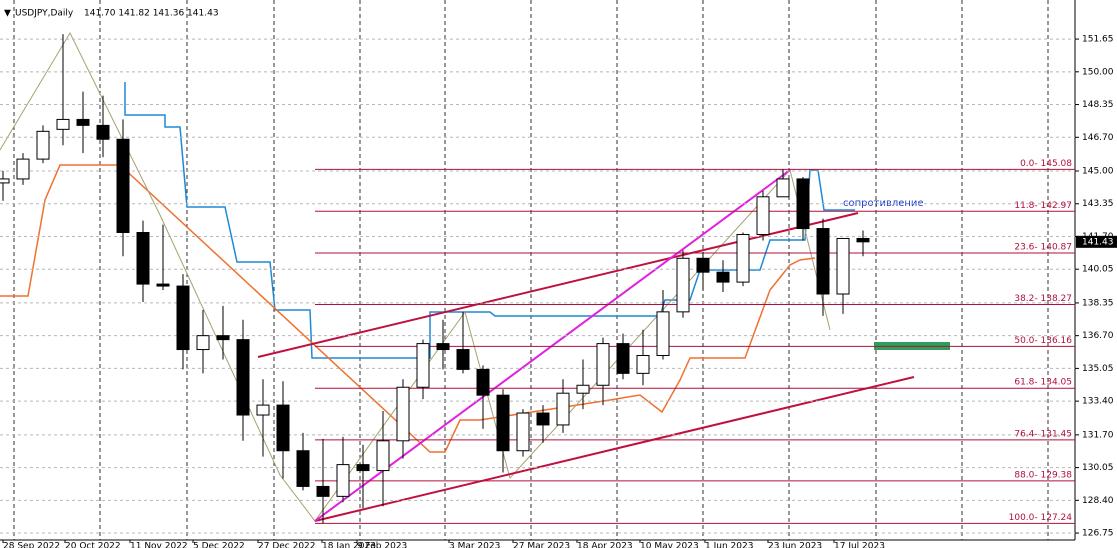  Describe the element at coordinates (1098, 303) in the screenshot. I see `y-tick-label: 138.35` at that location.